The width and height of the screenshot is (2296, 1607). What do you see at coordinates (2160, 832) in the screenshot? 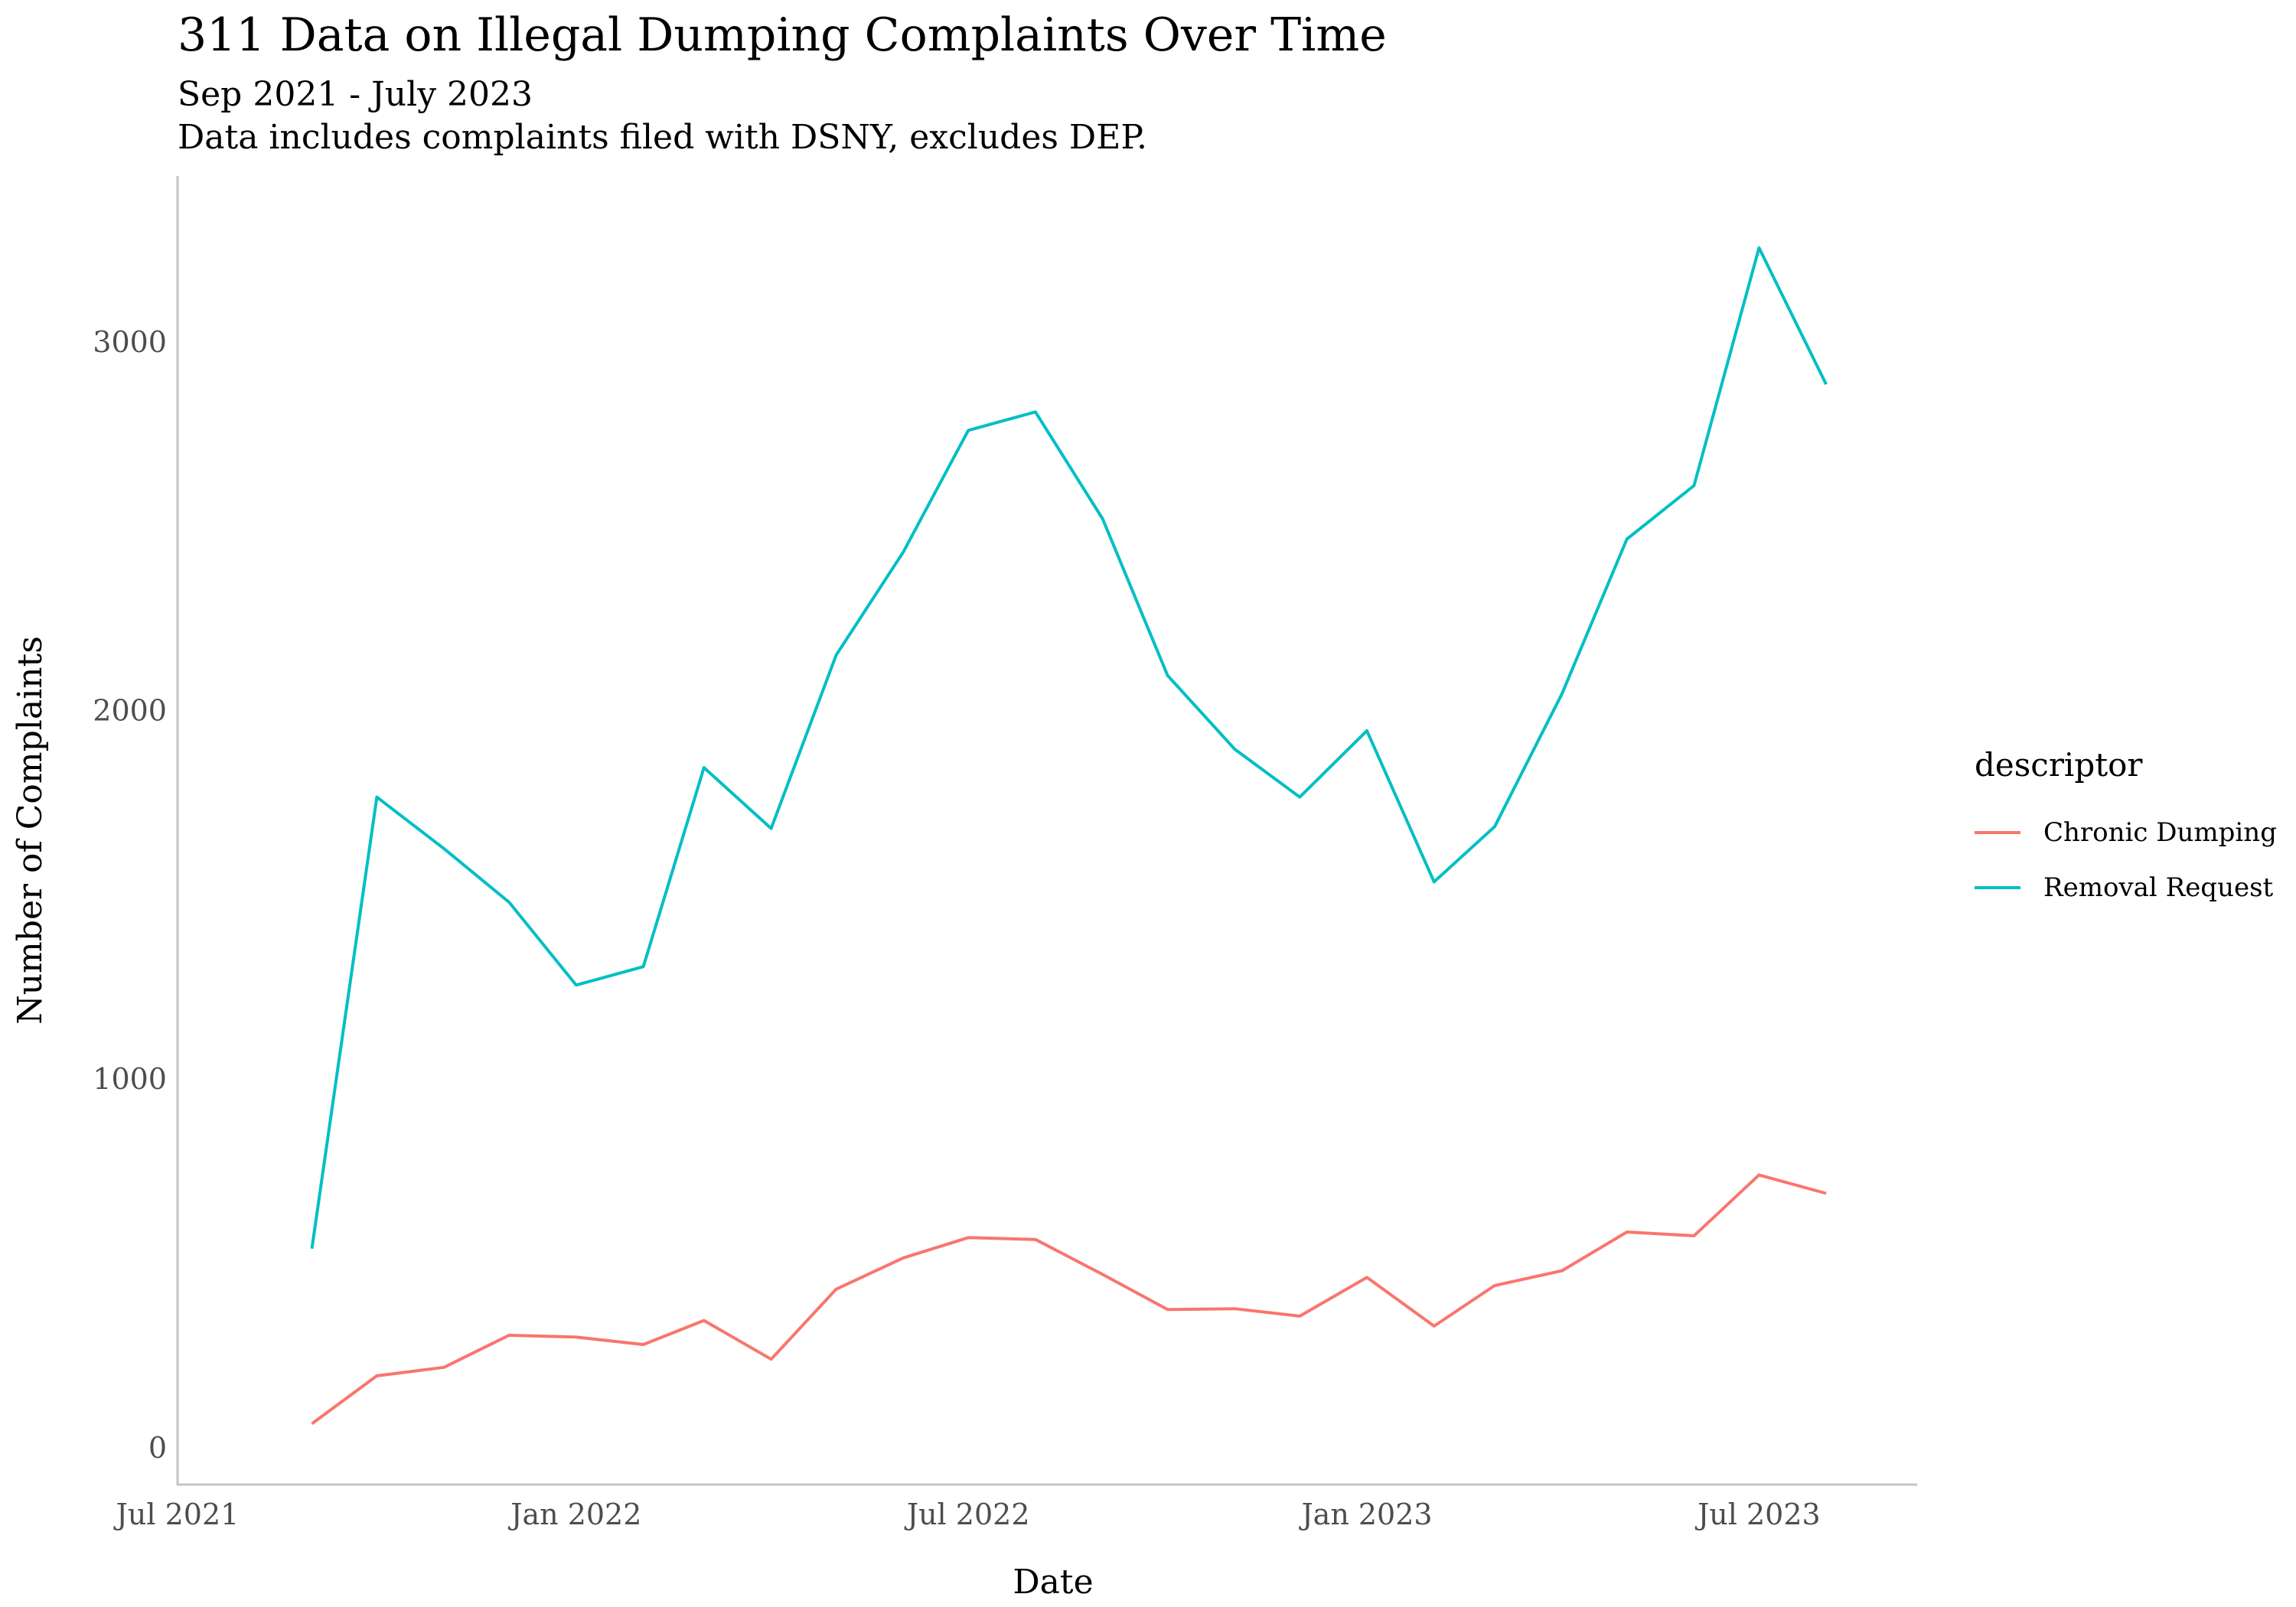
I see `legend-label-chronic-dumping: Chronic Dumping` at bounding box center [2160, 832].